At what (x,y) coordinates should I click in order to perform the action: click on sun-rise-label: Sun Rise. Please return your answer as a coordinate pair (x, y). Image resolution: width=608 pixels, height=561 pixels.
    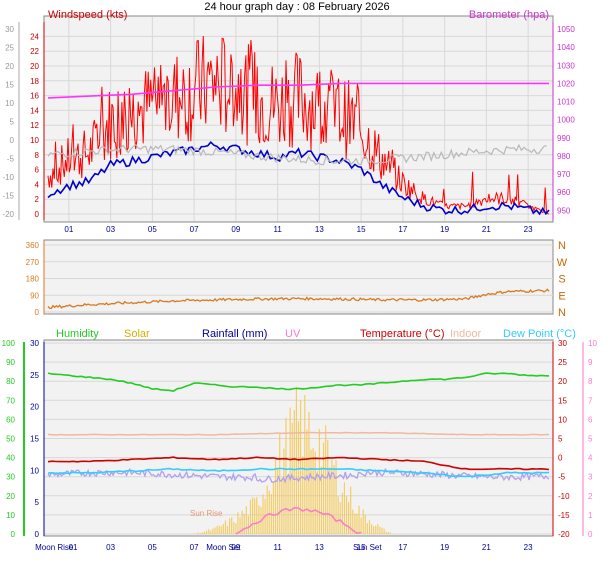
    Looking at the image, I should click on (206, 513).